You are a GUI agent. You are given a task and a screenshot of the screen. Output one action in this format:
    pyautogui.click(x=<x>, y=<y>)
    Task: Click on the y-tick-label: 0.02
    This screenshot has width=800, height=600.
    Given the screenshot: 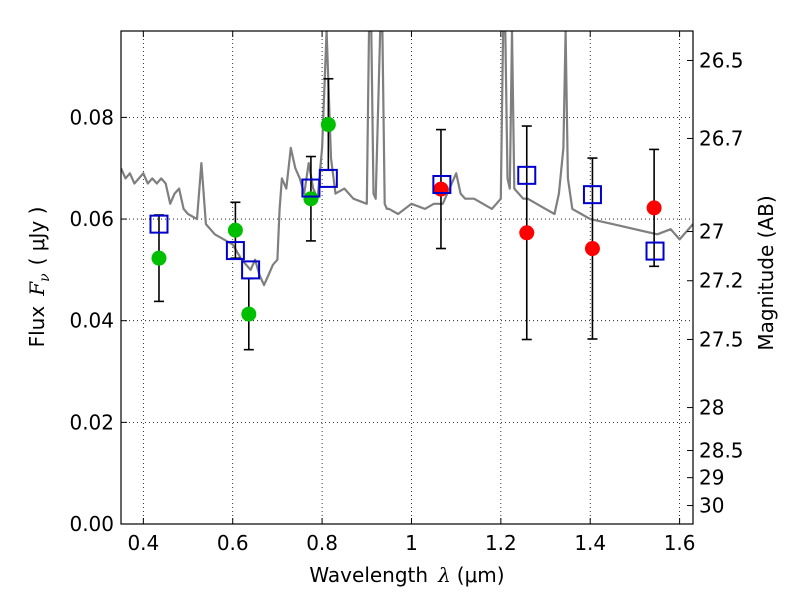 What is the action you would take?
    pyautogui.click(x=91, y=422)
    